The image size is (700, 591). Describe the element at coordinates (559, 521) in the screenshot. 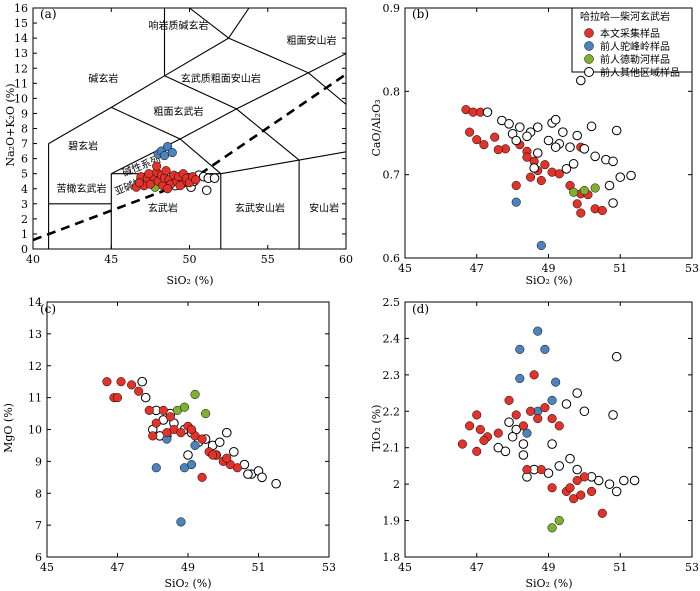

I see `d-point-green` at that location.